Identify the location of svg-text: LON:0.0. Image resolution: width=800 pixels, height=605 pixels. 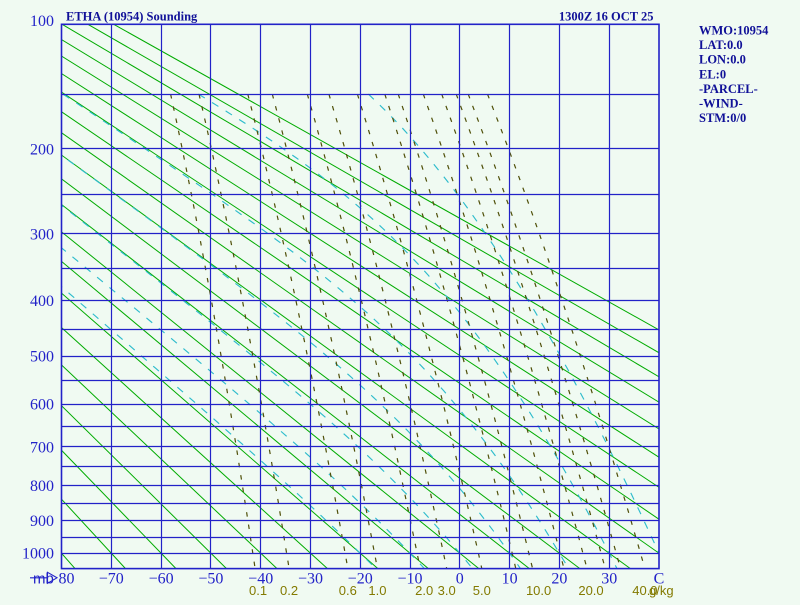
(722, 60).